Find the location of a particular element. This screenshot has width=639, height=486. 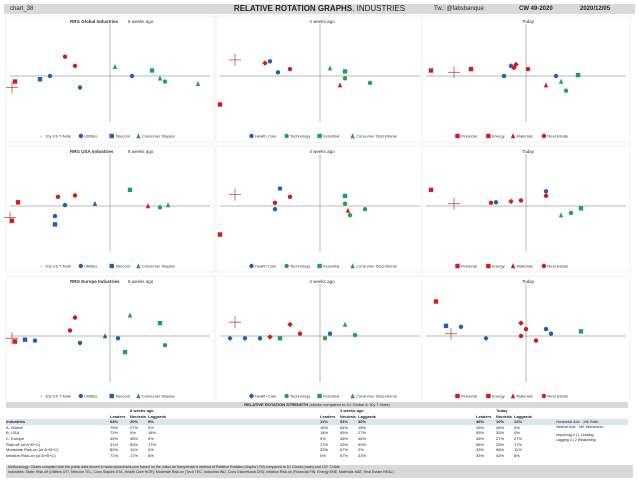

table-cell: 64% is located at coordinates (344, 427).